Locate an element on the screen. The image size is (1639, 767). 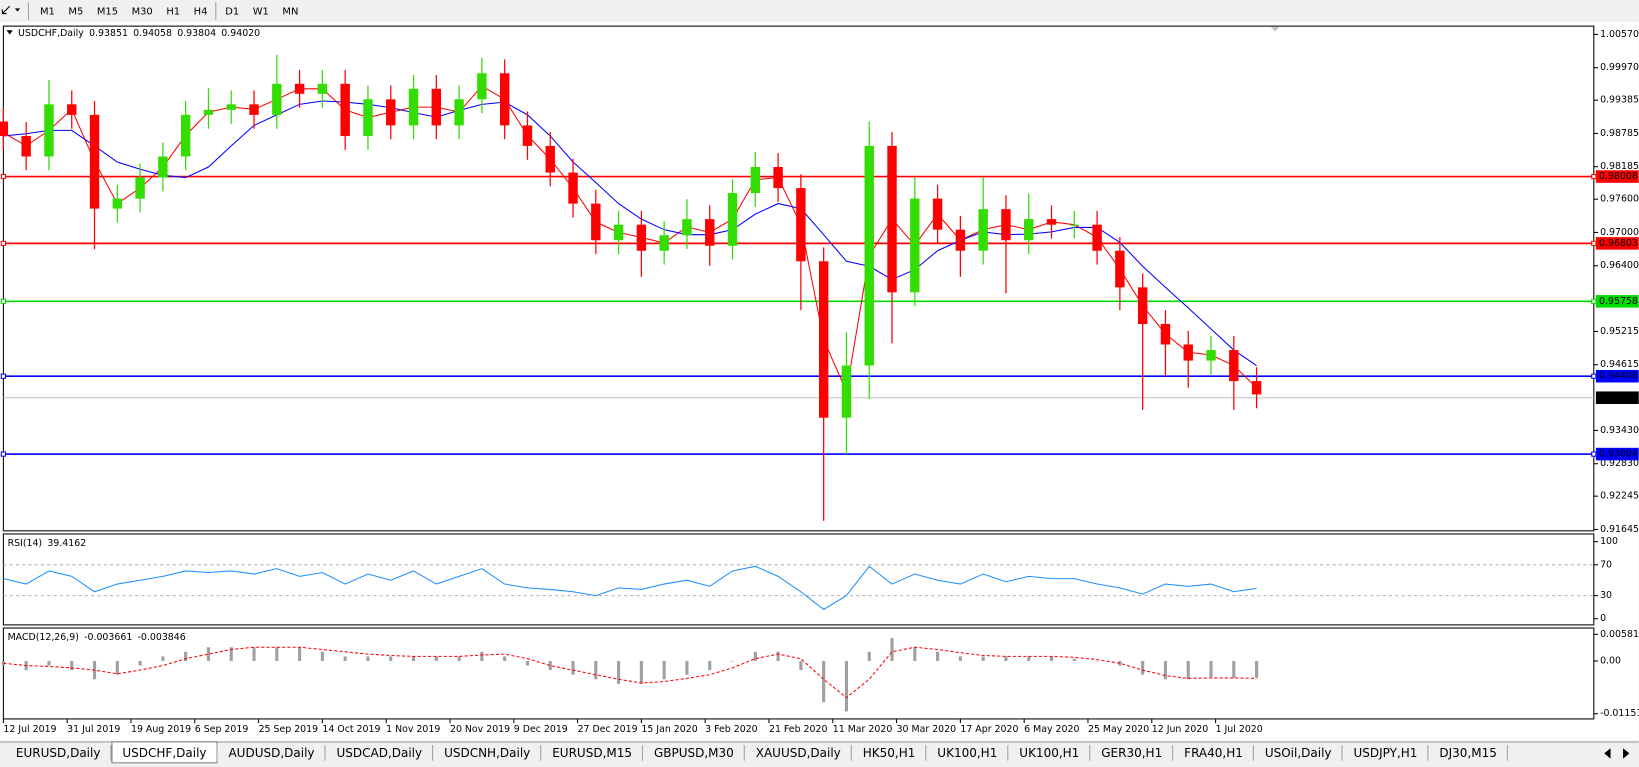
tab-label: EURUSD,Daily is located at coordinates (58, 753).